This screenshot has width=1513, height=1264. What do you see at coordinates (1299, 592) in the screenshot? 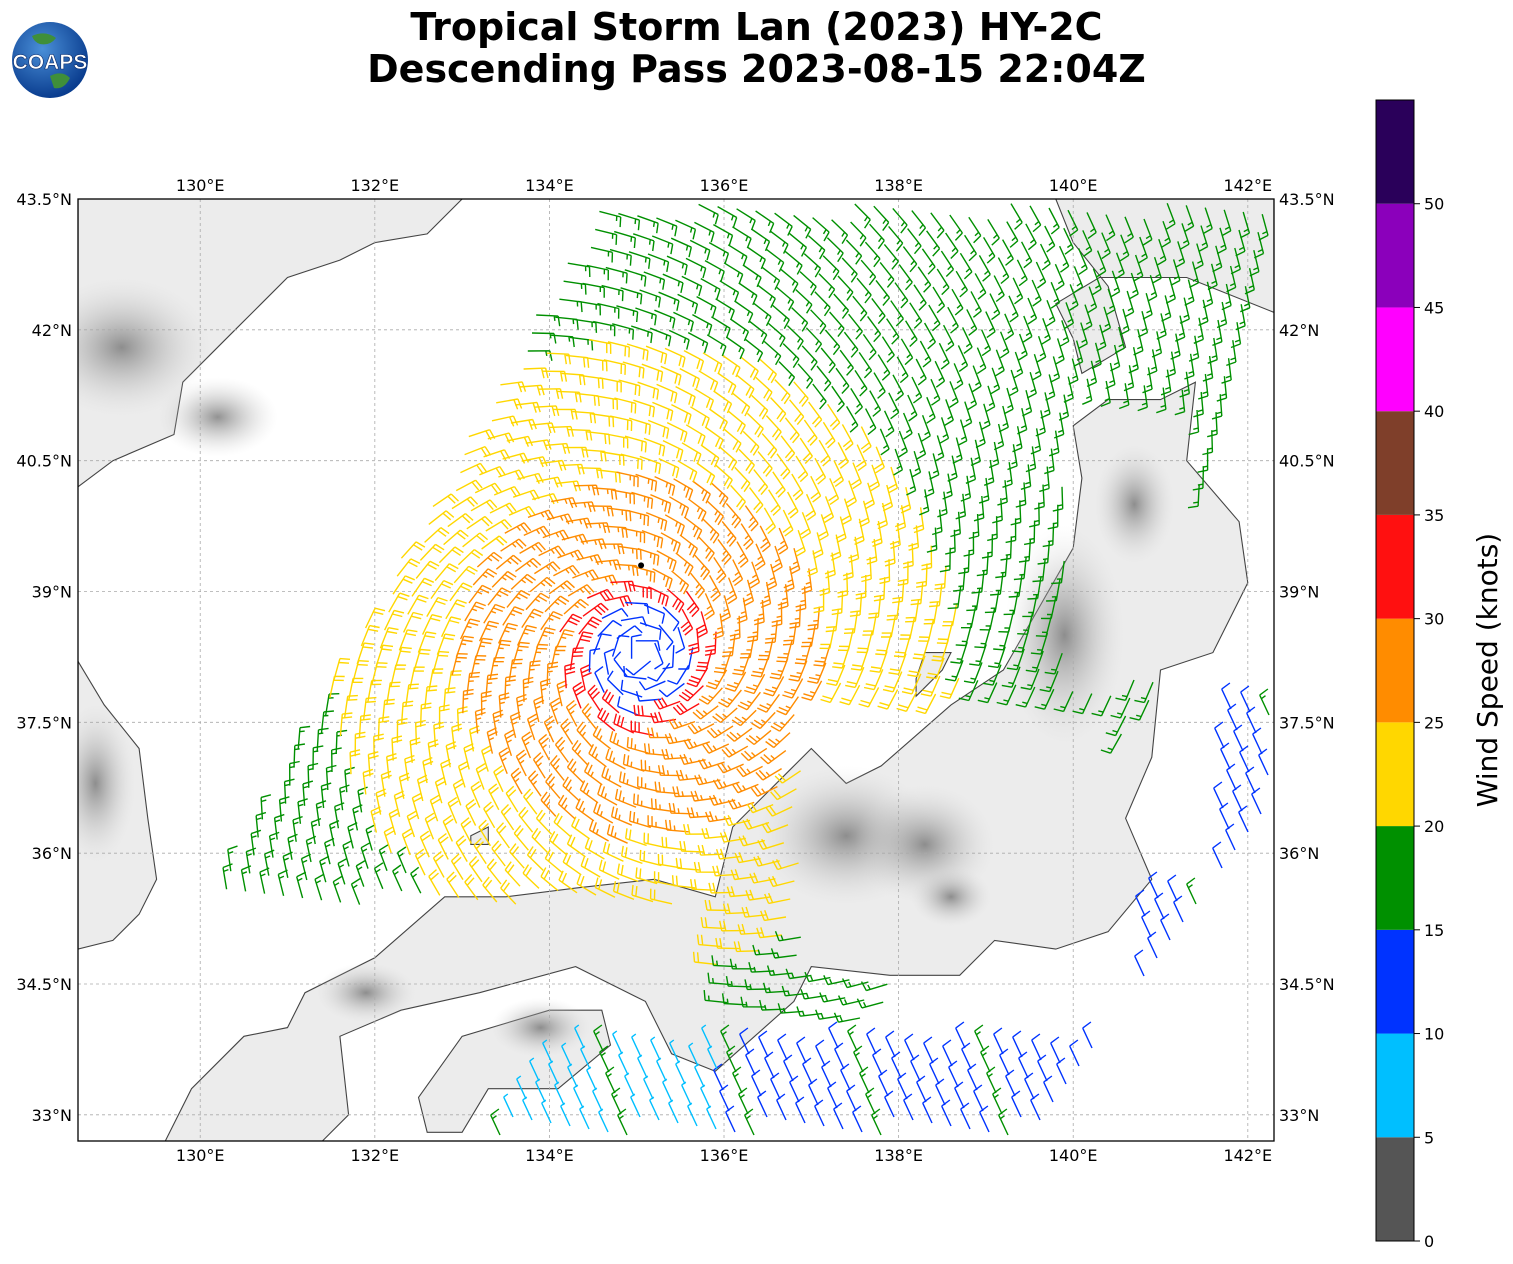
I see `lat-tick-label-right: 39°N` at bounding box center [1299, 592].